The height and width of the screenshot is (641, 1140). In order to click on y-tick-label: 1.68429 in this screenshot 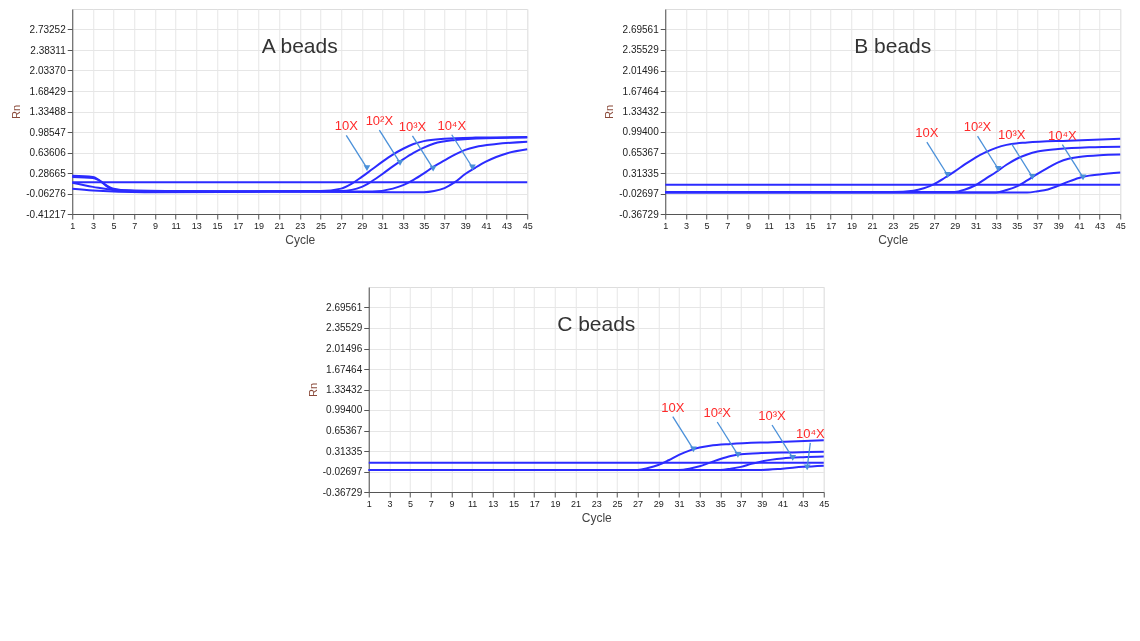, I will do `click(48, 91)`.